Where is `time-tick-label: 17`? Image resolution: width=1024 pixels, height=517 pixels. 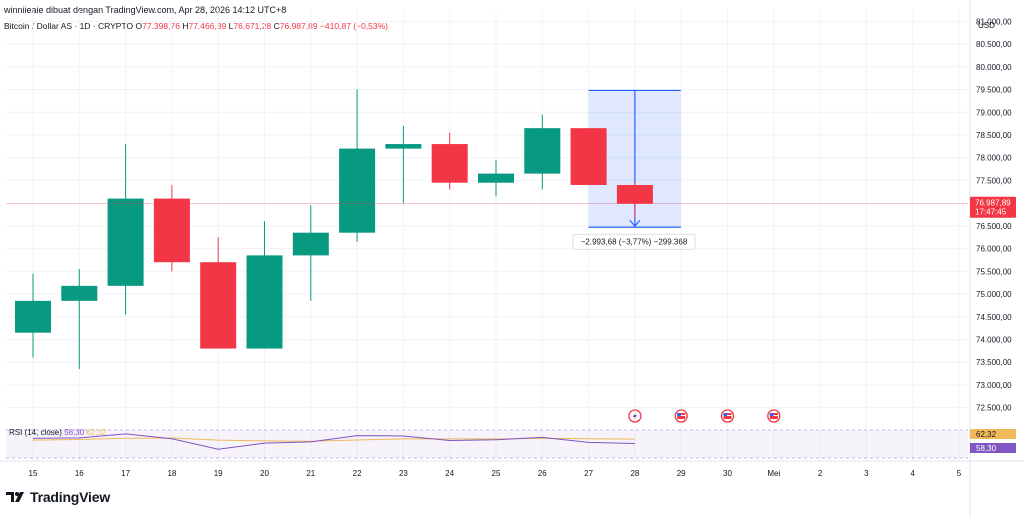
time-tick-label: 17 is located at coordinates (125, 473).